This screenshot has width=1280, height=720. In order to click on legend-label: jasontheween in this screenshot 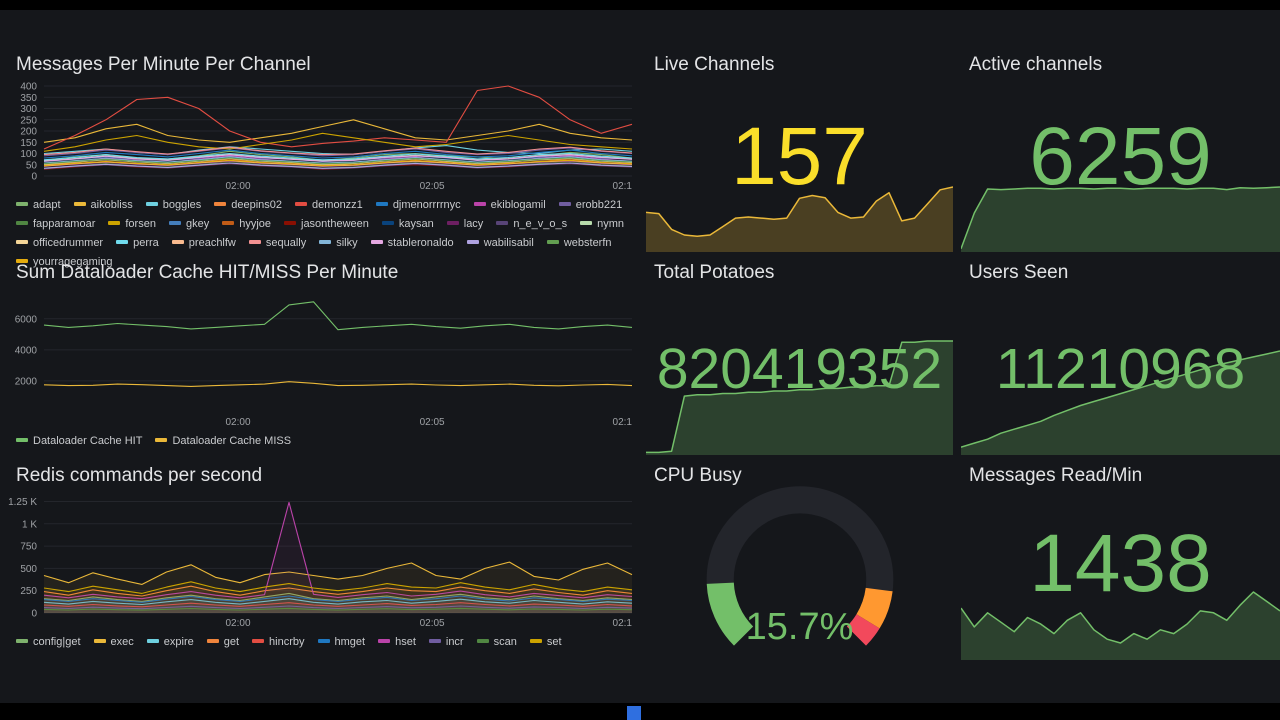, I will do `click(335, 224)`.